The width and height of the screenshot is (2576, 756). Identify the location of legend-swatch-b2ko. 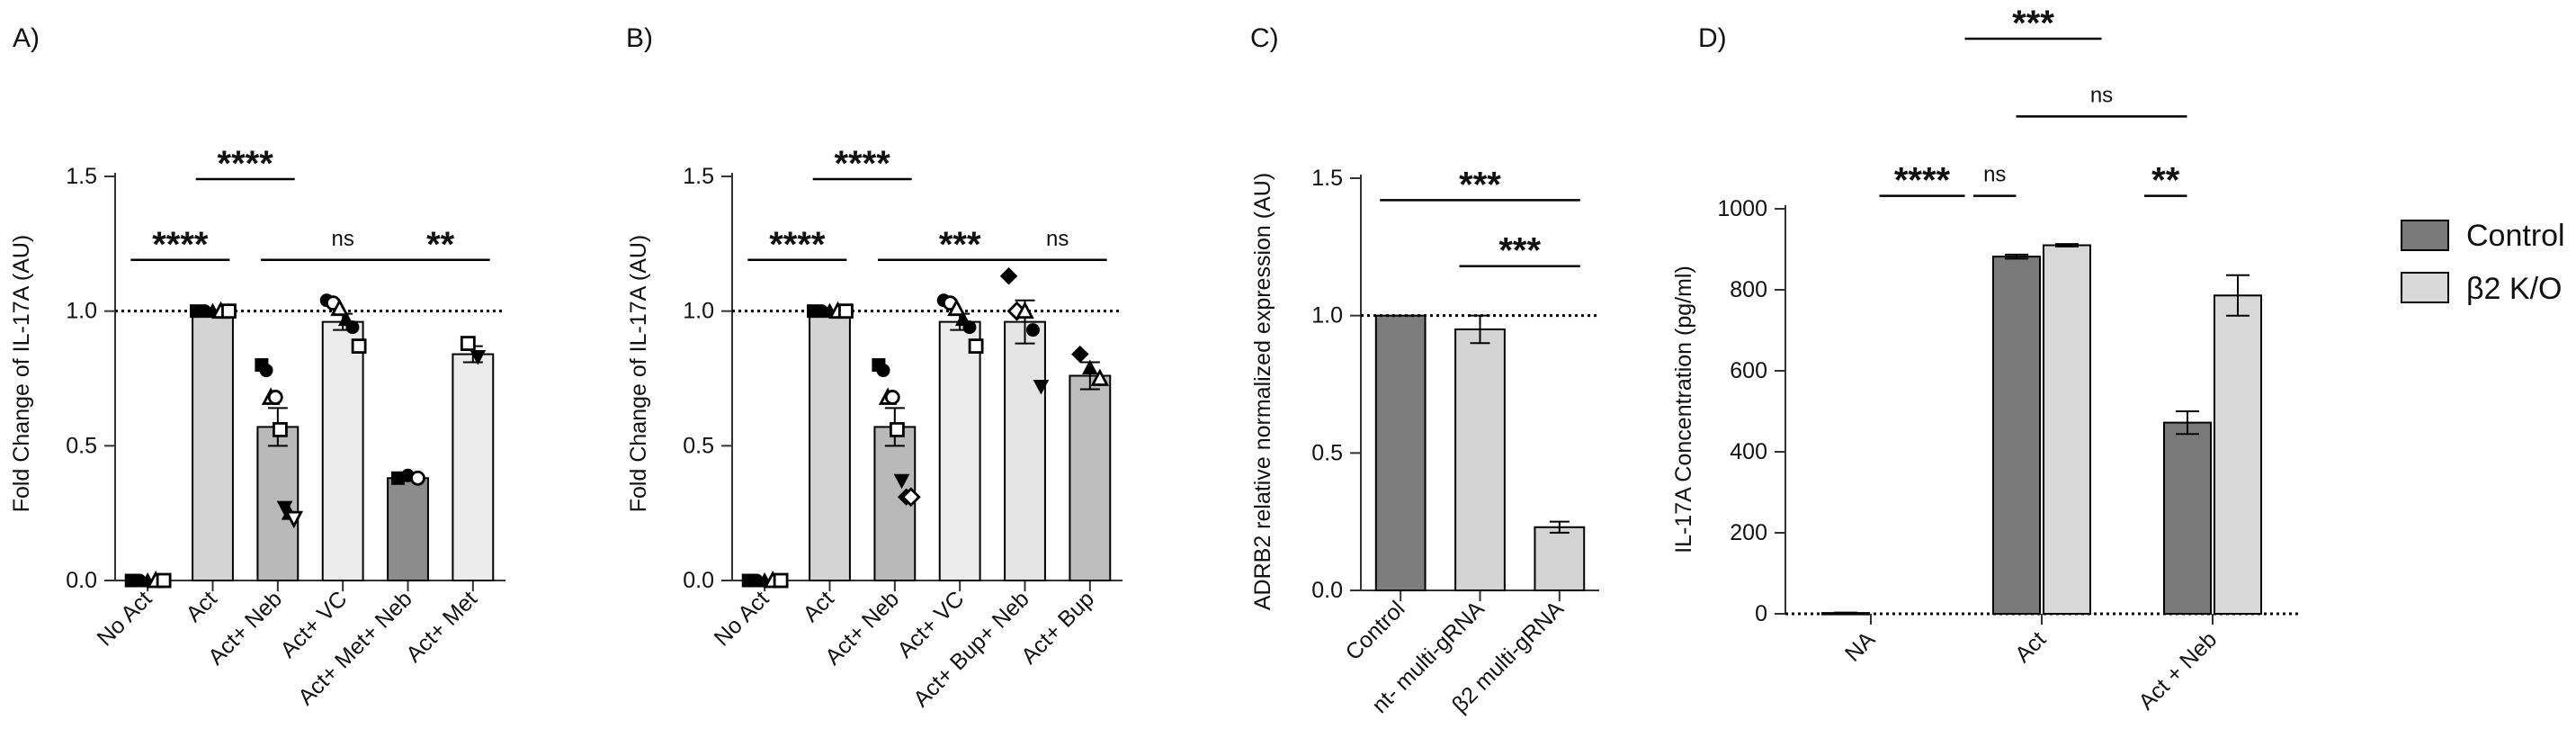
(2425, 287).